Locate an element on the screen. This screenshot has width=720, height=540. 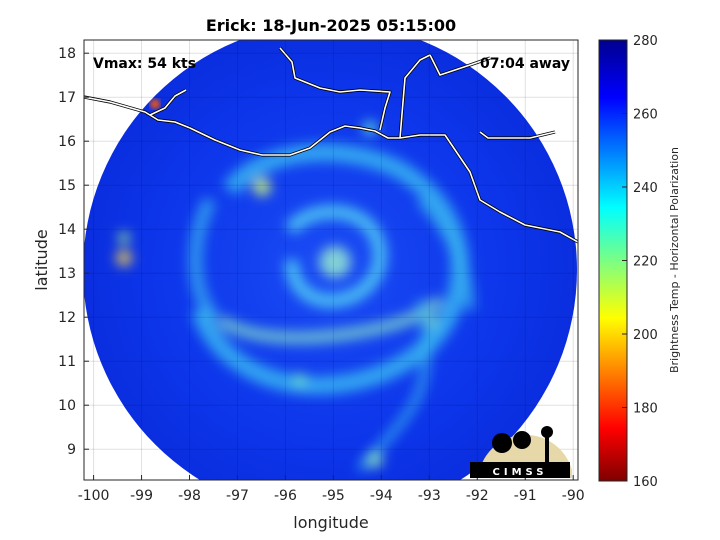
colorbar-tick-label: 260 is located at coordinates (645, 115).